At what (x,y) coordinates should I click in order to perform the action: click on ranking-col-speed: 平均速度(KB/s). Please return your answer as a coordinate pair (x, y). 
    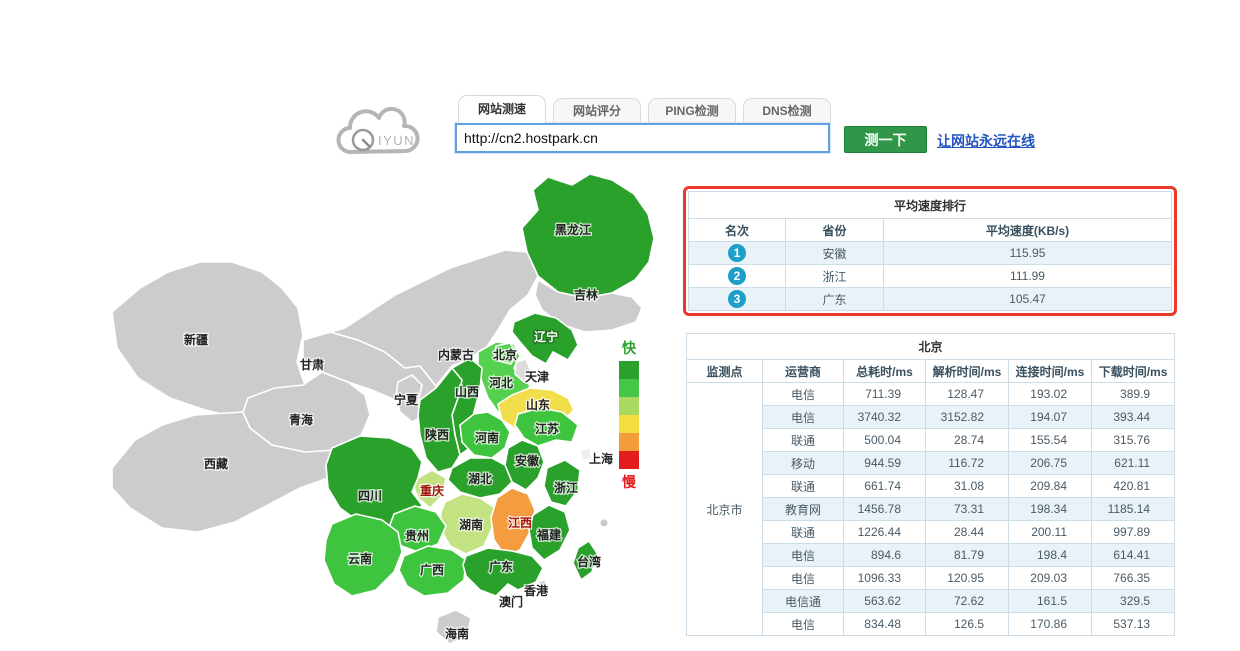
    Looking at the image, I should click on (1027, 230).